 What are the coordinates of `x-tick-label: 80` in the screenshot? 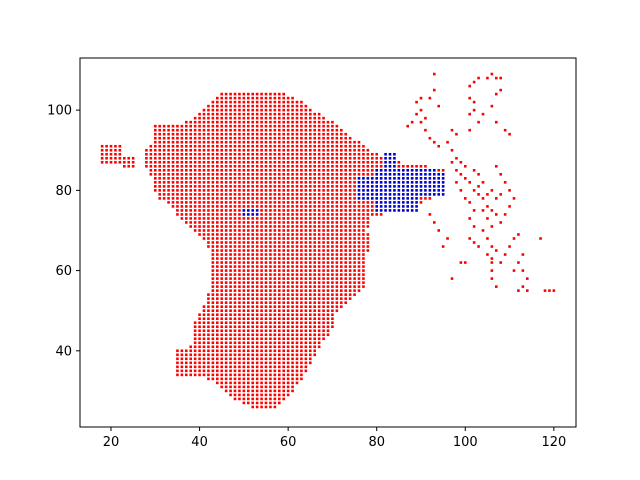 It's located at (376, 442).